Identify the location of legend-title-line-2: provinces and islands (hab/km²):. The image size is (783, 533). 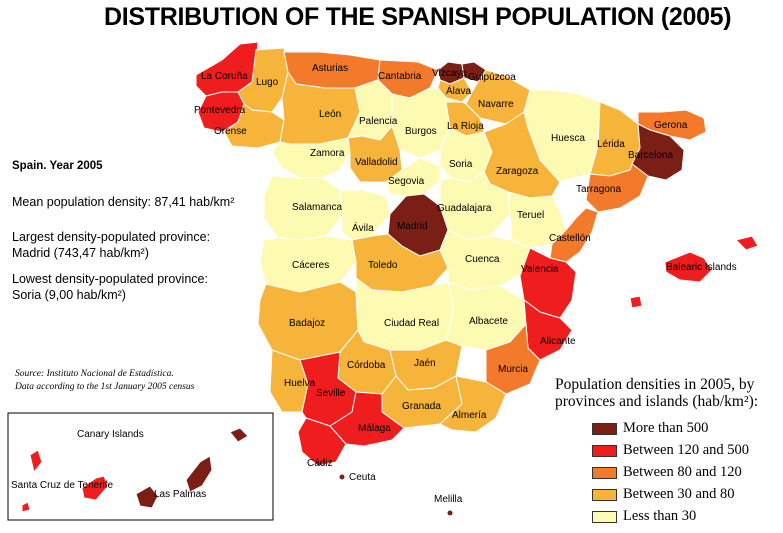
(667, 401).